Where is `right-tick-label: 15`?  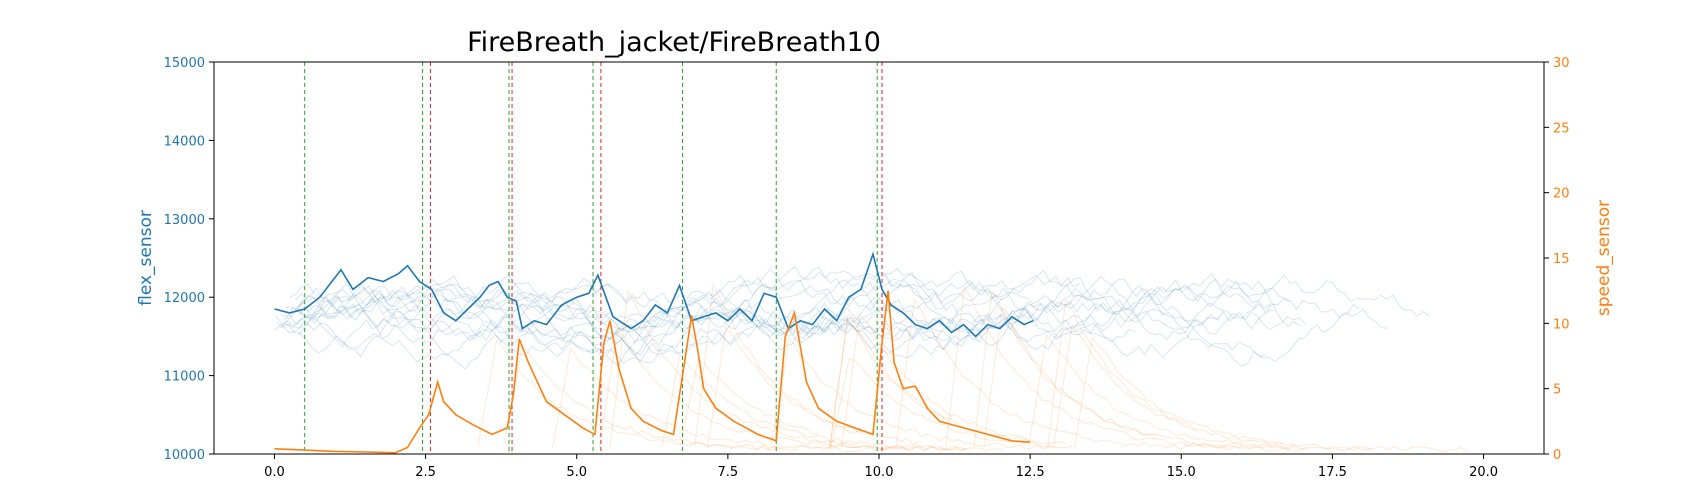
right-tick-label: 15 is located at coordinates (1561, 259).